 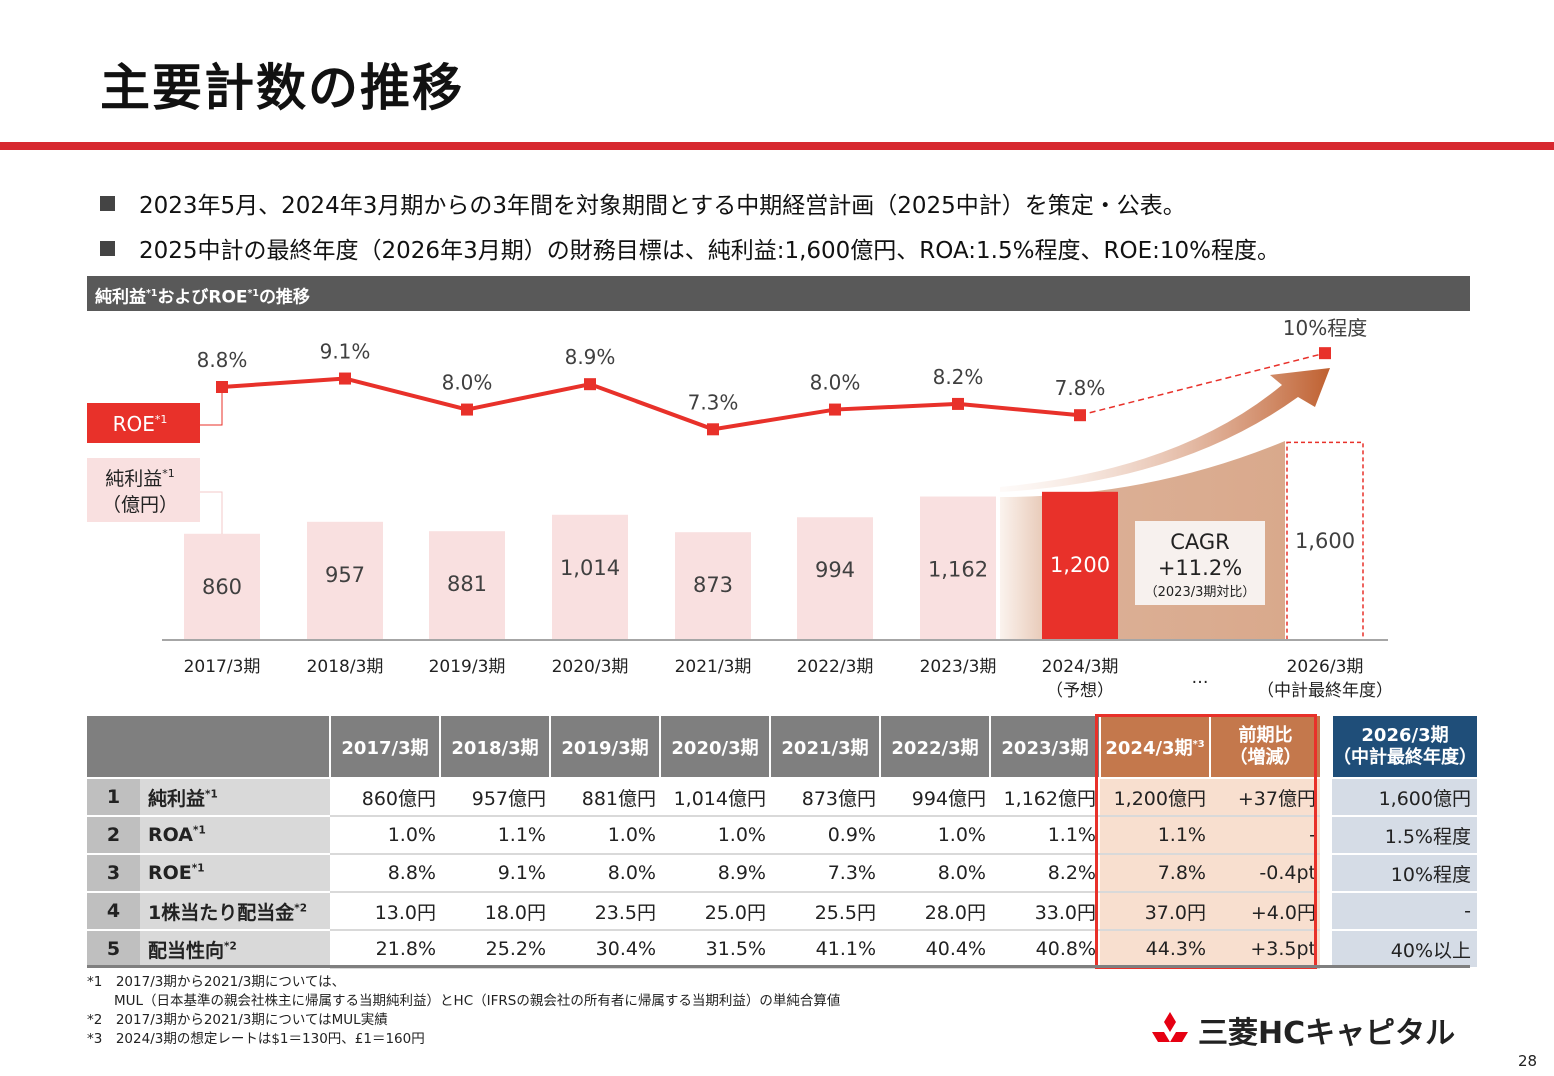 What do you see at coordinates (345, 352) in the screenshot?
I see `roe-value-label: 9.1%` at bounding box center [345, 352].